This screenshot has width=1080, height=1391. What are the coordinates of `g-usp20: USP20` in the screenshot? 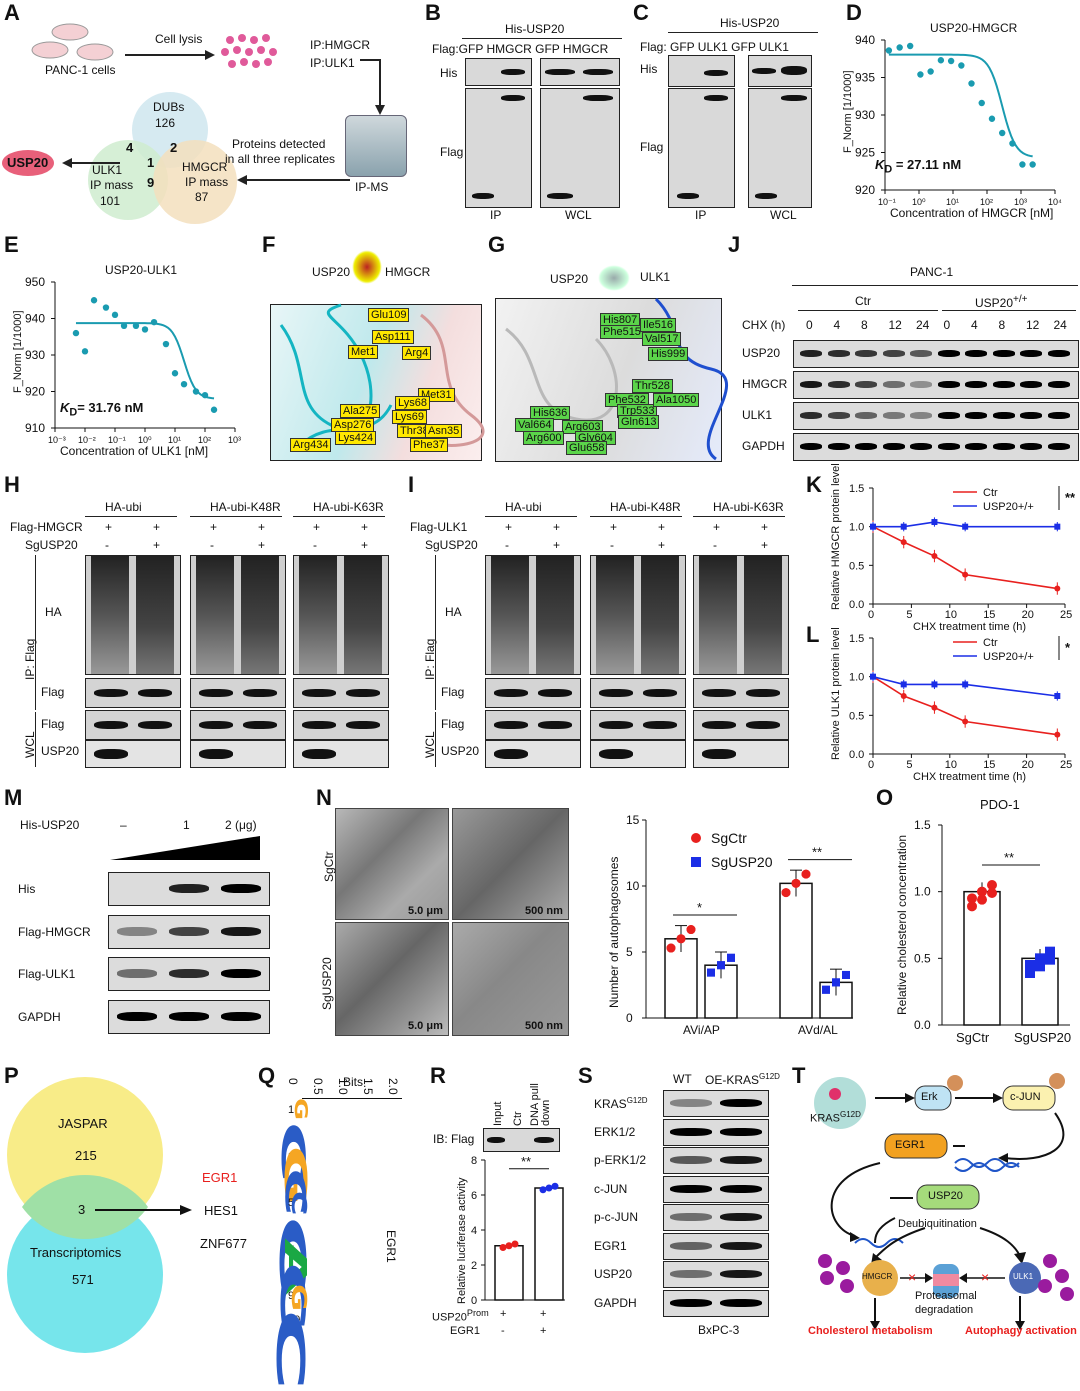 It's located at (569, 279).